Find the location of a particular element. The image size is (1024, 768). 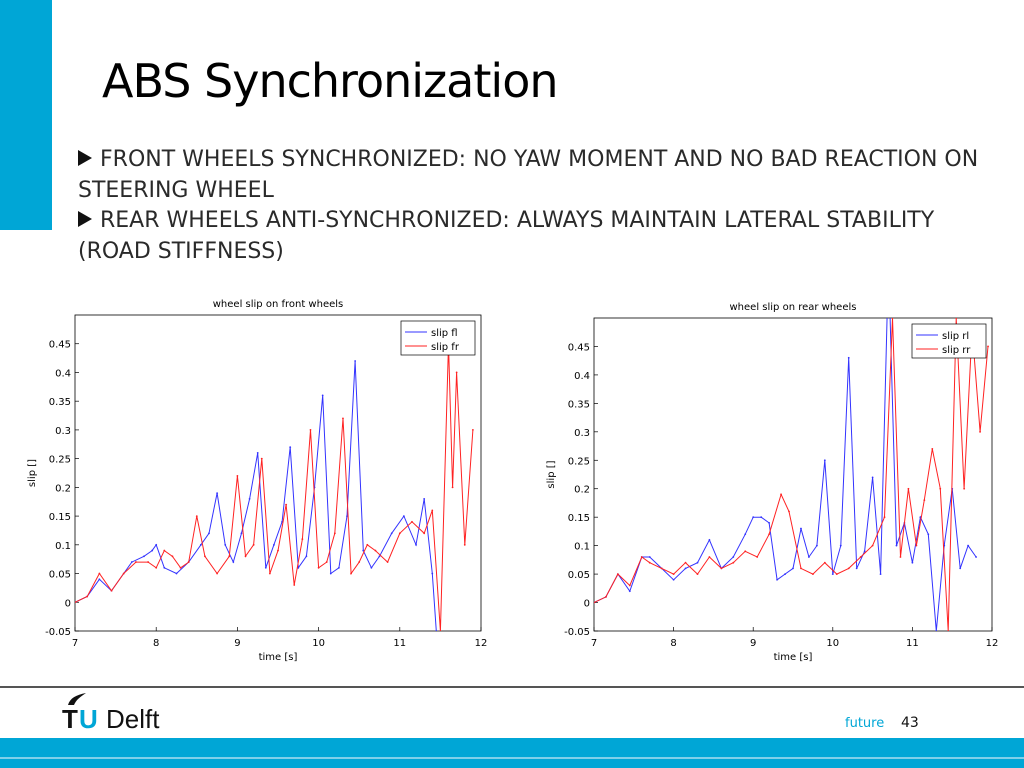

legend-label: slip fl is located at coordinates (444, 333).